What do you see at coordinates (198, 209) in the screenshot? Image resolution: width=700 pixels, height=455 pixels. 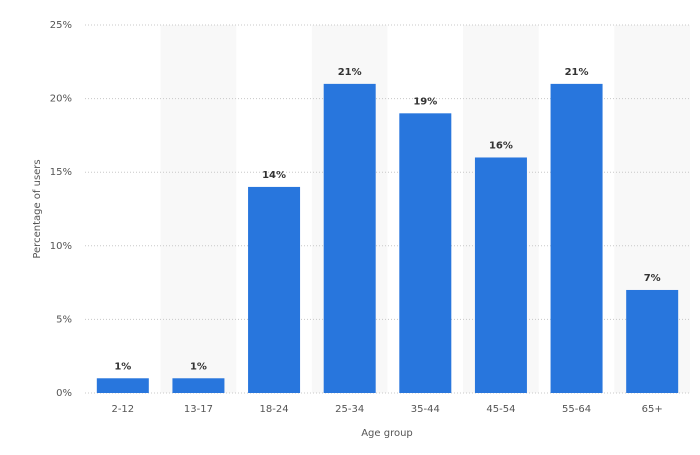 I see `band-shade` at bounding box center [198, 209].